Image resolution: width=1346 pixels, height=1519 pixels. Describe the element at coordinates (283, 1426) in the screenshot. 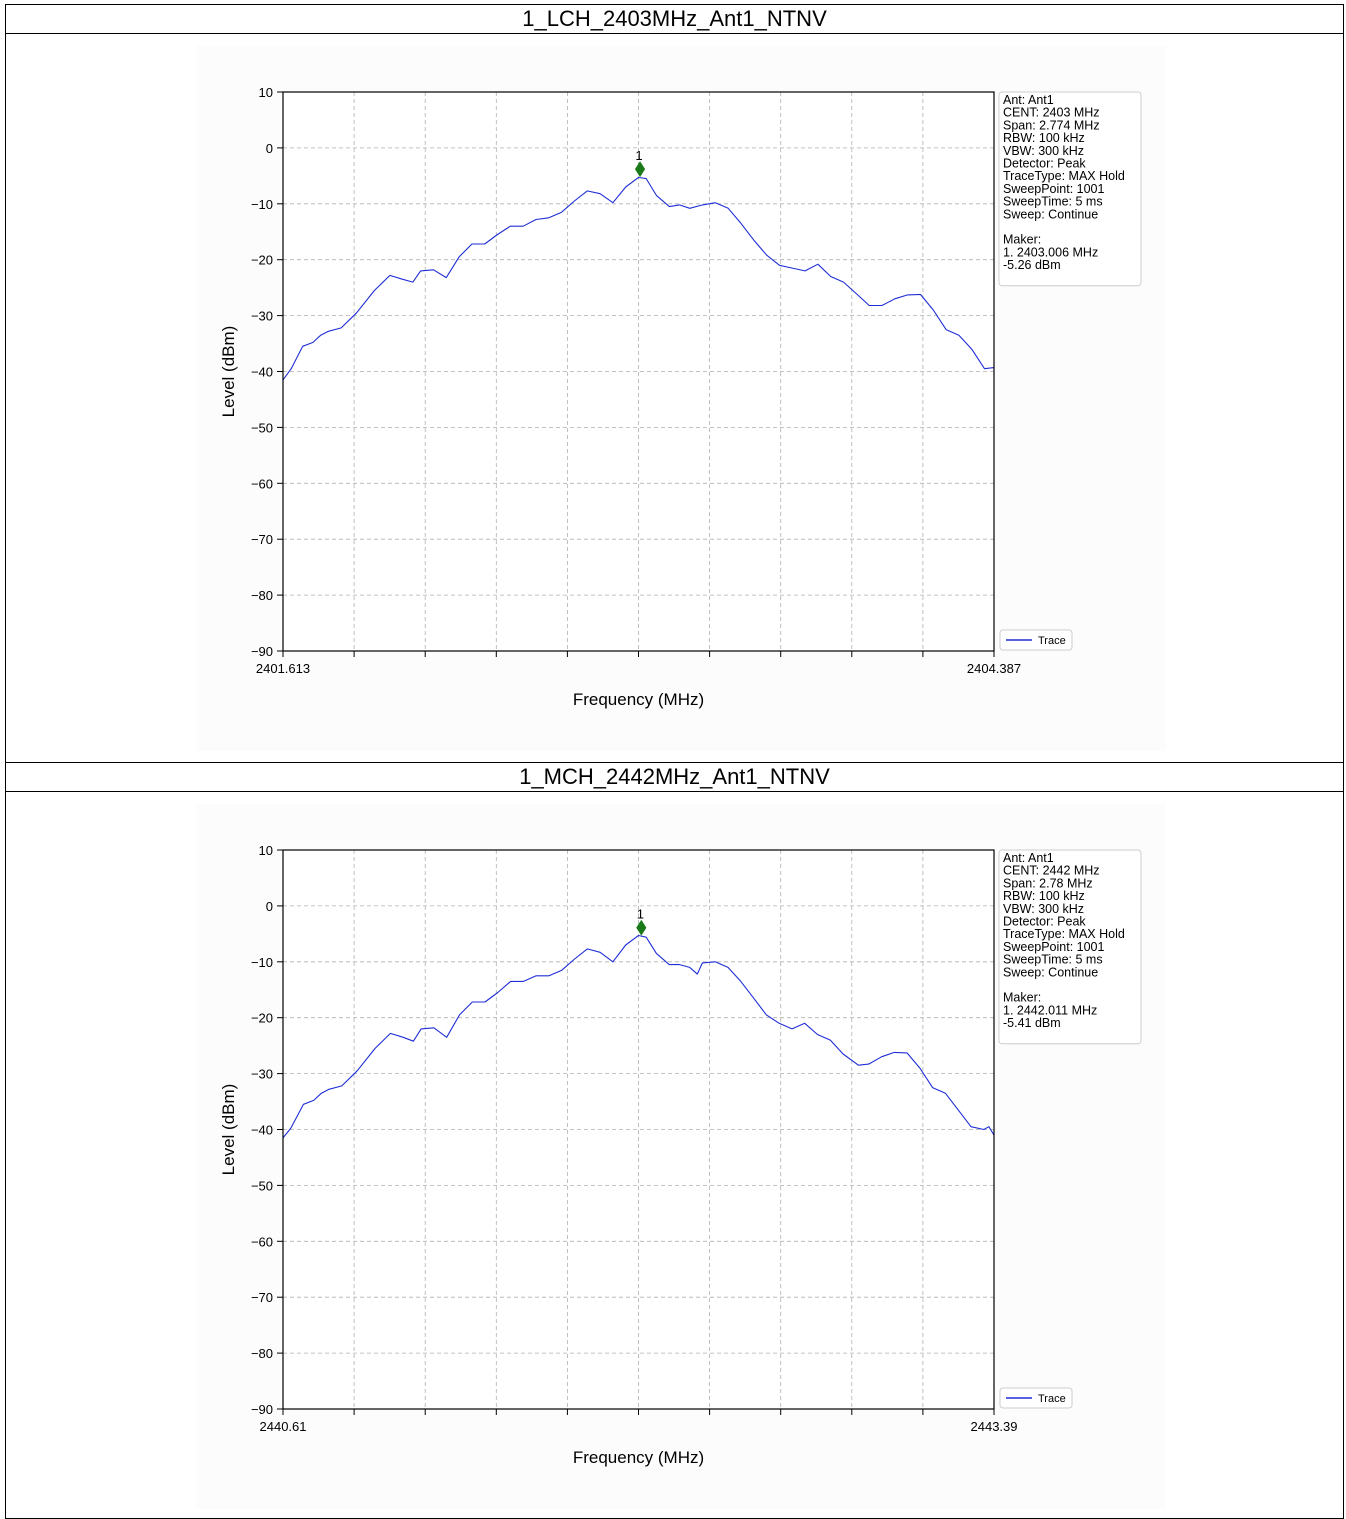

I see `x-tick-label: 2440.61` at that location.